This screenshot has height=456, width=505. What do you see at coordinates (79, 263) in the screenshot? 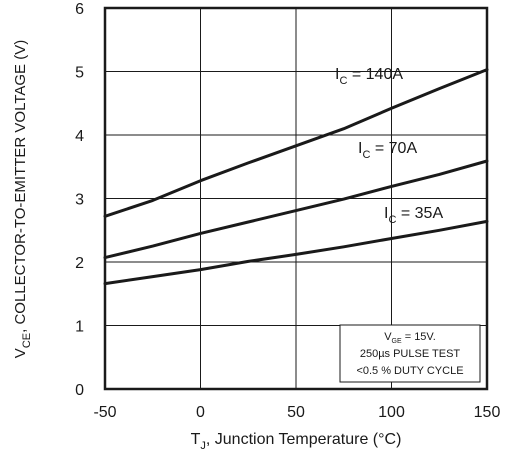
I see `y-tick-label: 2` at bounding box center [79, 263].